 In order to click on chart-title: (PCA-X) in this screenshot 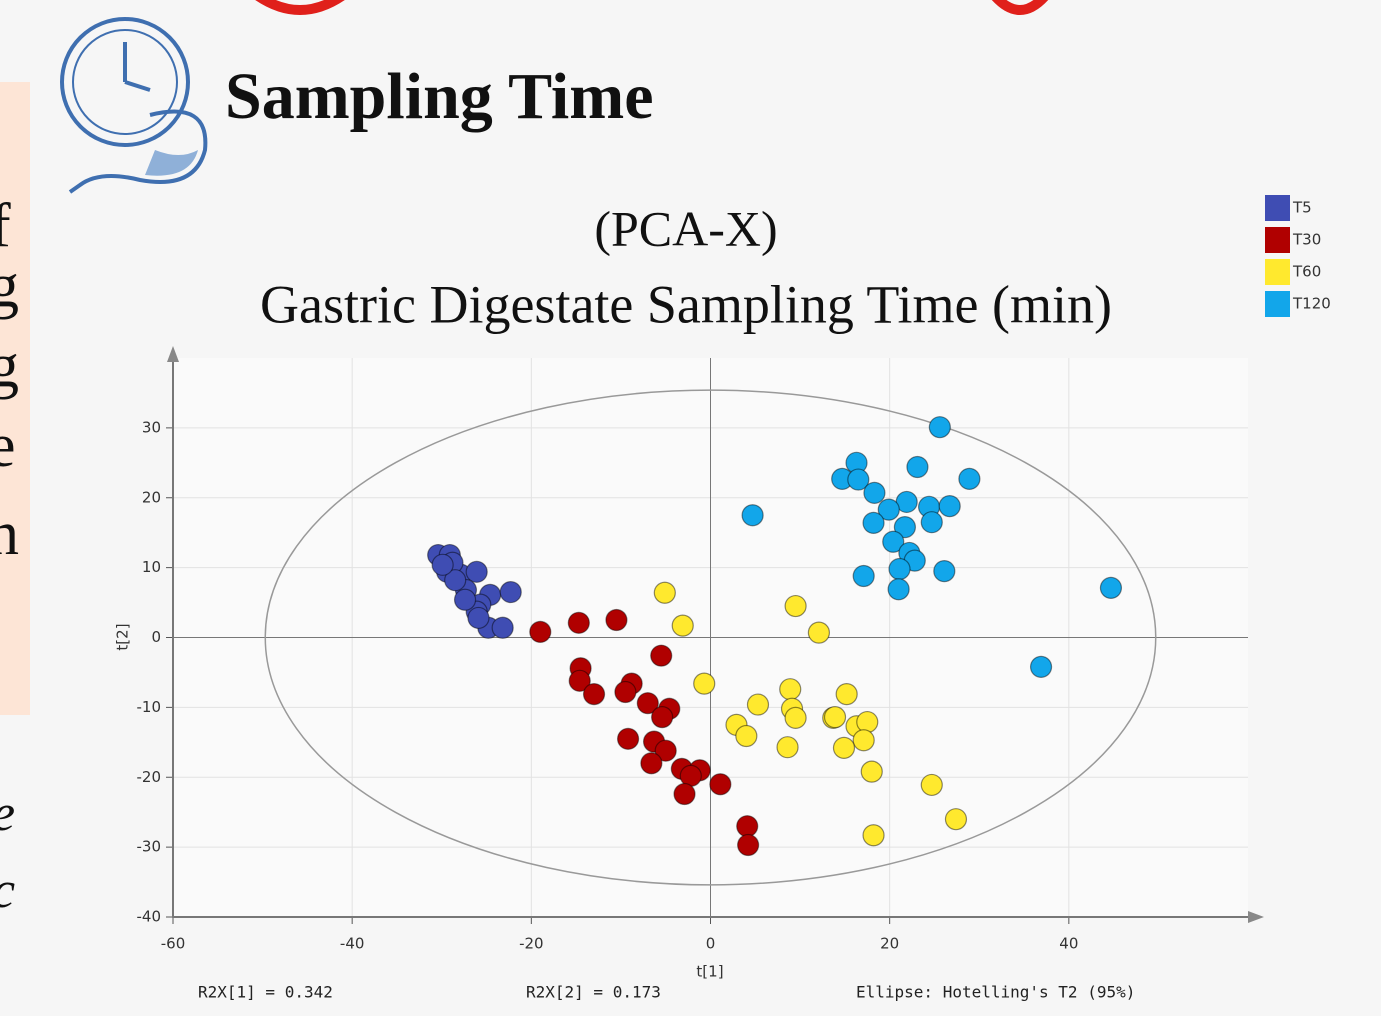, I will do `click(685, 228)`.